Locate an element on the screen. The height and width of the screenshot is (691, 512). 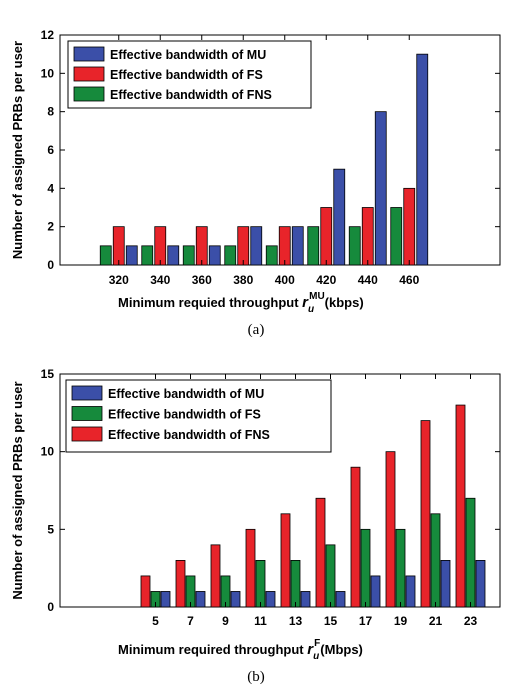
figure-caption: (a) is located at coordinates (256, 330).